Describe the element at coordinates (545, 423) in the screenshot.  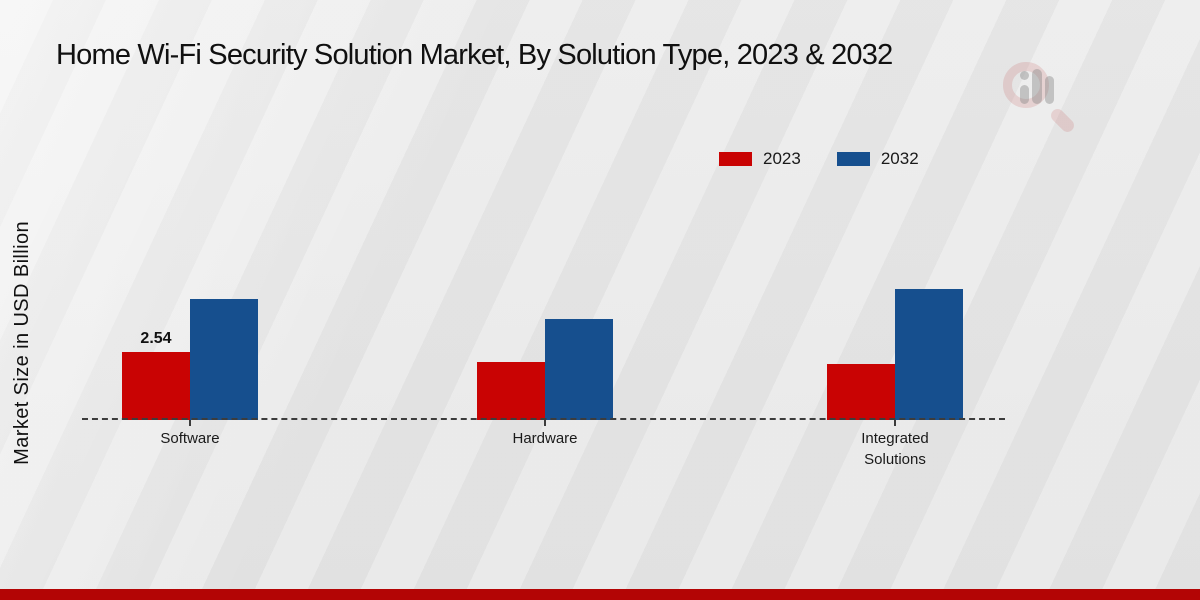
I see `x-tick-hardware` at that location.